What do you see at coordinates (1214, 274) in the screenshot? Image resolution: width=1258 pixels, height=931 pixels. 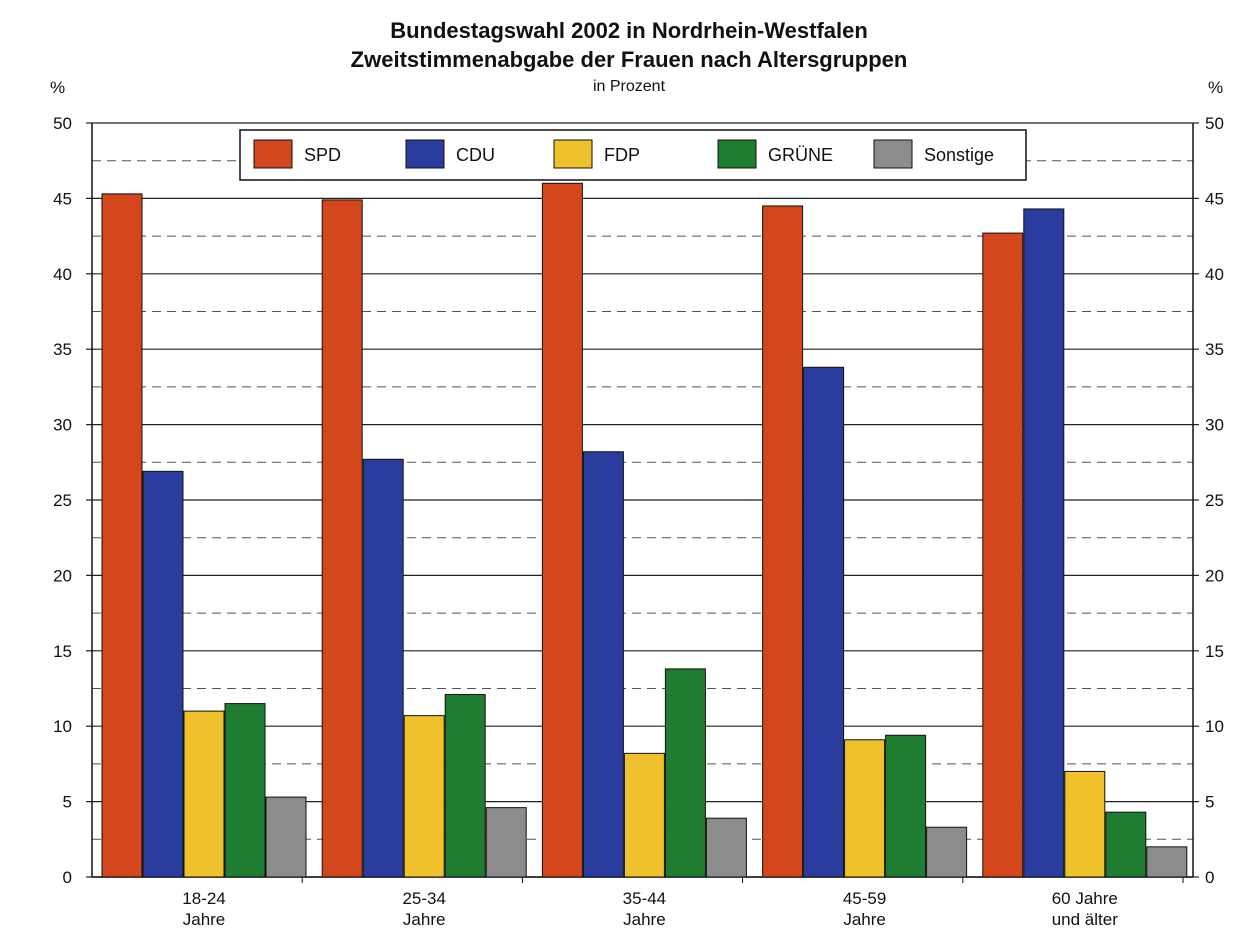 I see `y-tick-label-right: 40` at bounding box center [1214, 274].